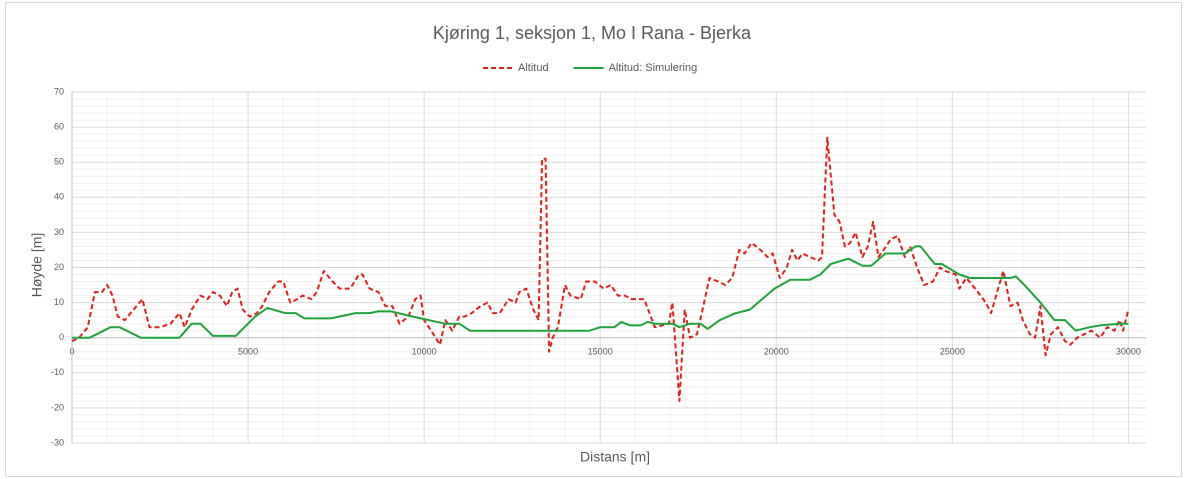  What do you see at coordinates (952, 351) in the screenshot?
I see `x-tick-label: 25000` at bounding box center [952, 351].